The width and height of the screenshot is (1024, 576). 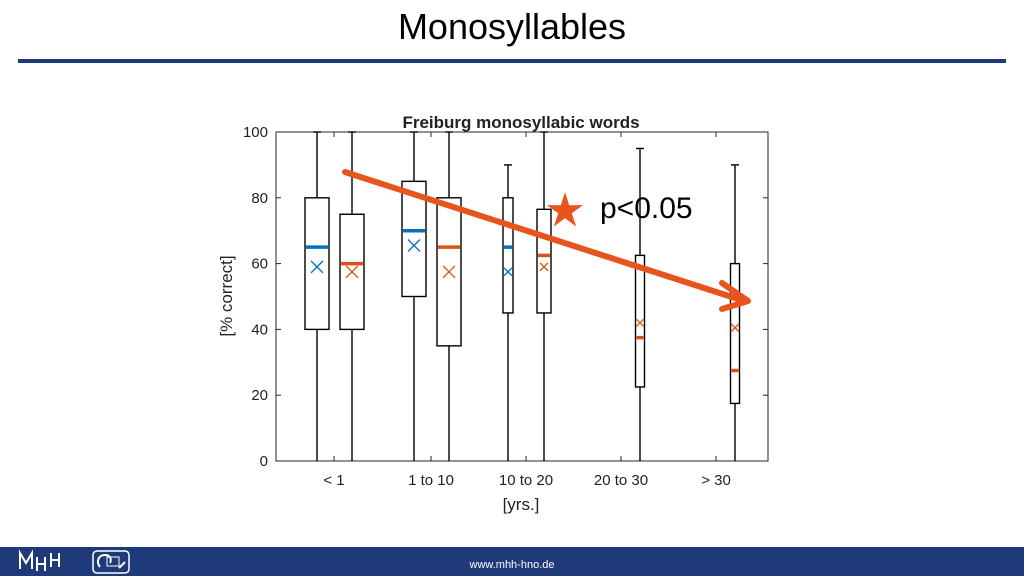 I want to click on x-axis-label: [yrs.], so click(x=521, y=504).